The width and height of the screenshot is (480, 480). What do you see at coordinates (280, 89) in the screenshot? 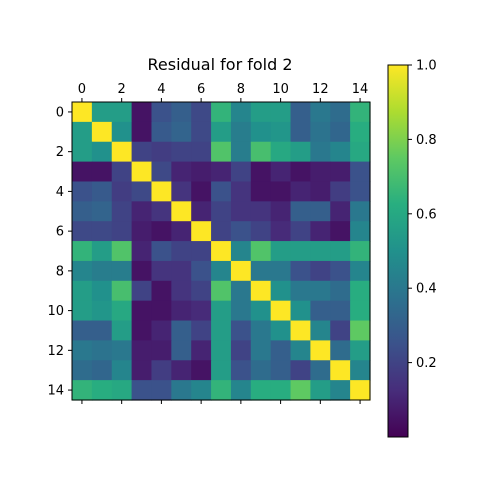
I see `x-tick-label: 10` at bounding box center [280, 89].